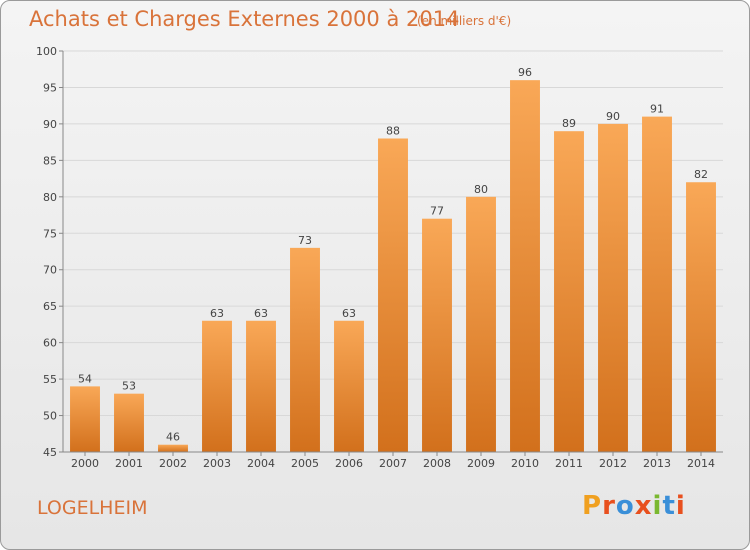 The image size is (750, 550). I want to click on x-tick-label: 2000, so click(85, 463).